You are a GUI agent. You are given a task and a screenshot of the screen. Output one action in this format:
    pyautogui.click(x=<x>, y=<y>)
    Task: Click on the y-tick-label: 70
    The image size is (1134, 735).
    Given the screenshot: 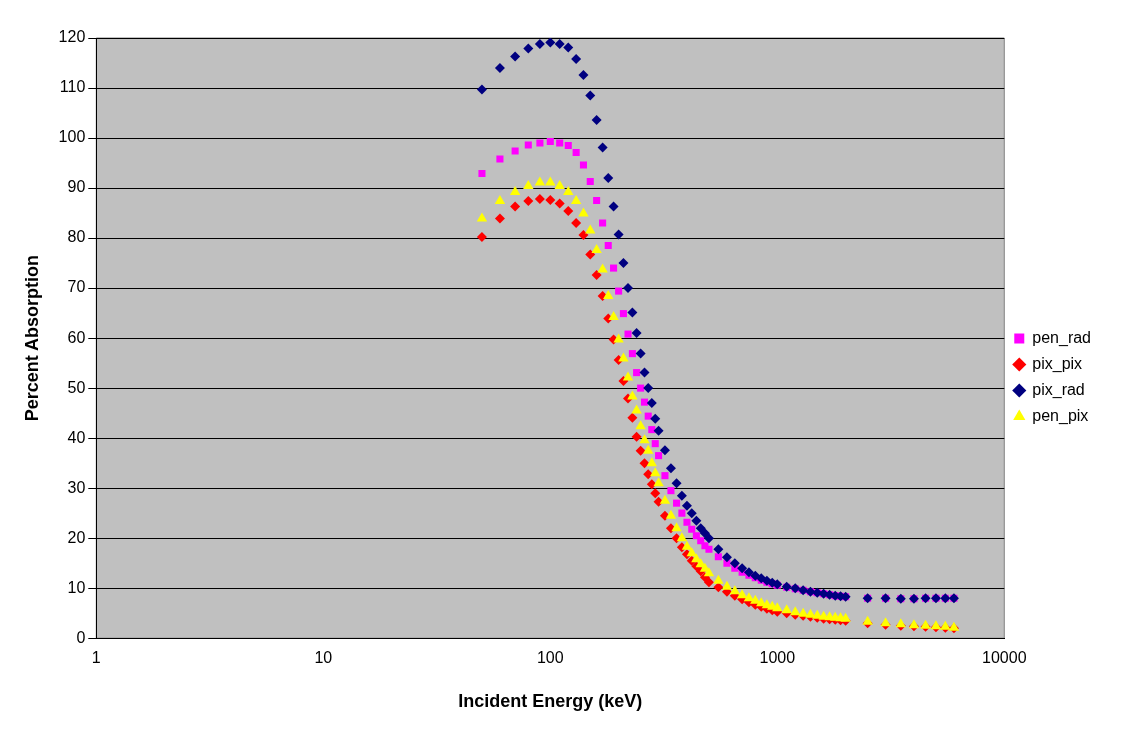 What is the action you would take?
    pyautogui.click(x=76, y=287)
    